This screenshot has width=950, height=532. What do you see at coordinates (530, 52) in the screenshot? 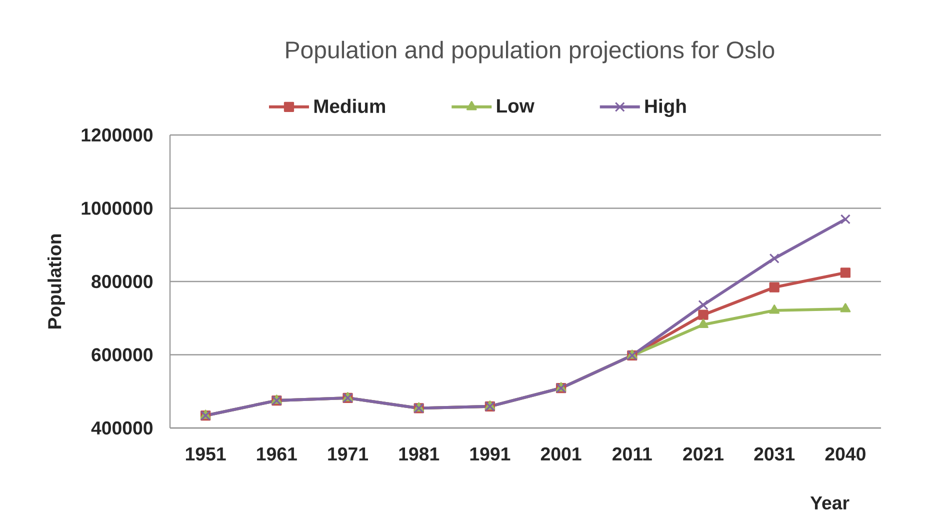
I see `chart-title: Population and population projections for Oslo` at bounding box center [530, 52].